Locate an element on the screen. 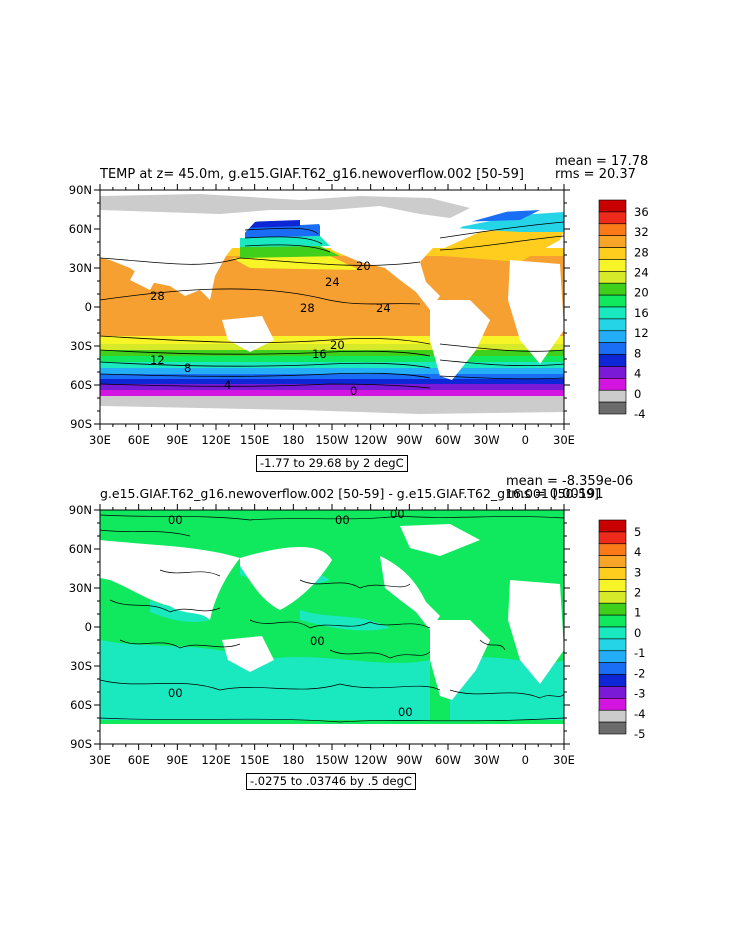 This screenshot has height=945, width=733. colorbar-label: -1 is located at coordinates (639, 653).